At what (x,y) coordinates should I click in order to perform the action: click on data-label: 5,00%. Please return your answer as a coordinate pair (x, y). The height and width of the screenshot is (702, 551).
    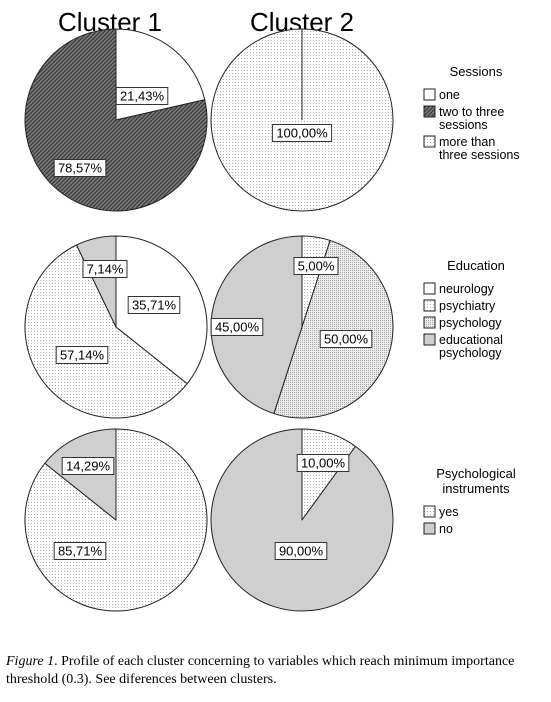
    Looking at the image, I should click on (316, 266).